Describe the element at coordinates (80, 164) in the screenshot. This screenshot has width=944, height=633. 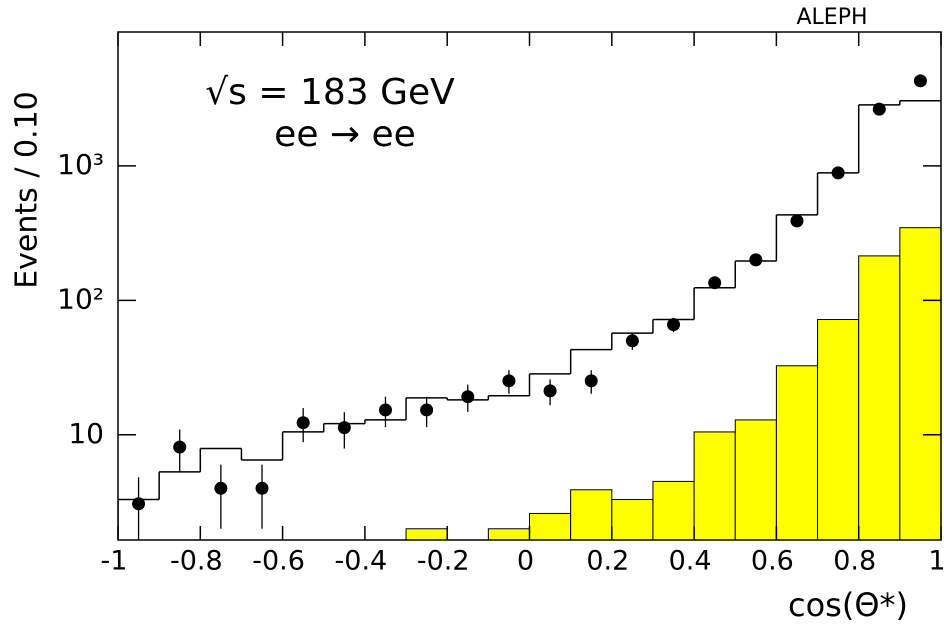
I see `y-tick-label: 10³` at that location.